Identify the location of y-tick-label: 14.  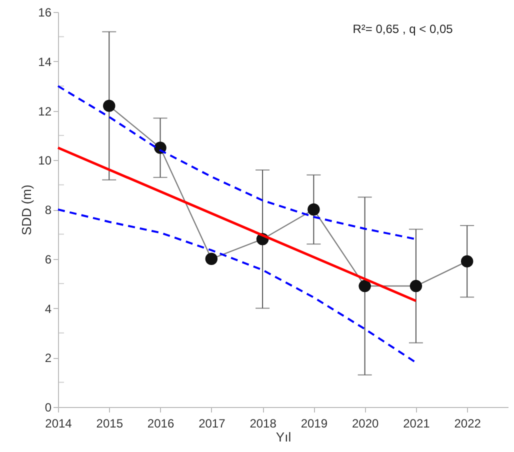
(45, 61).